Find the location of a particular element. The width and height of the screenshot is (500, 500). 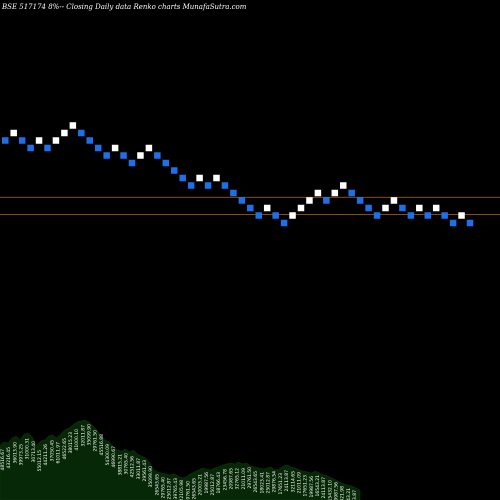

volume-label: 18766.43 is located at coordinates (219, 483).